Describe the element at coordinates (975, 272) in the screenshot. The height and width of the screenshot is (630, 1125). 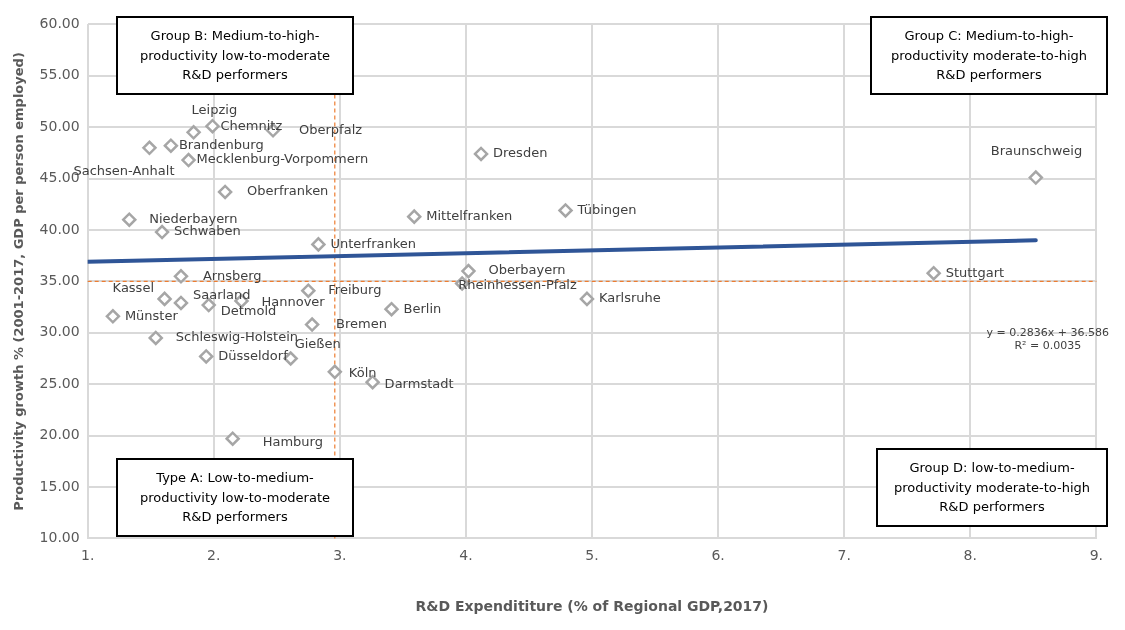
I see `data-label: Stuttgart` at that location.